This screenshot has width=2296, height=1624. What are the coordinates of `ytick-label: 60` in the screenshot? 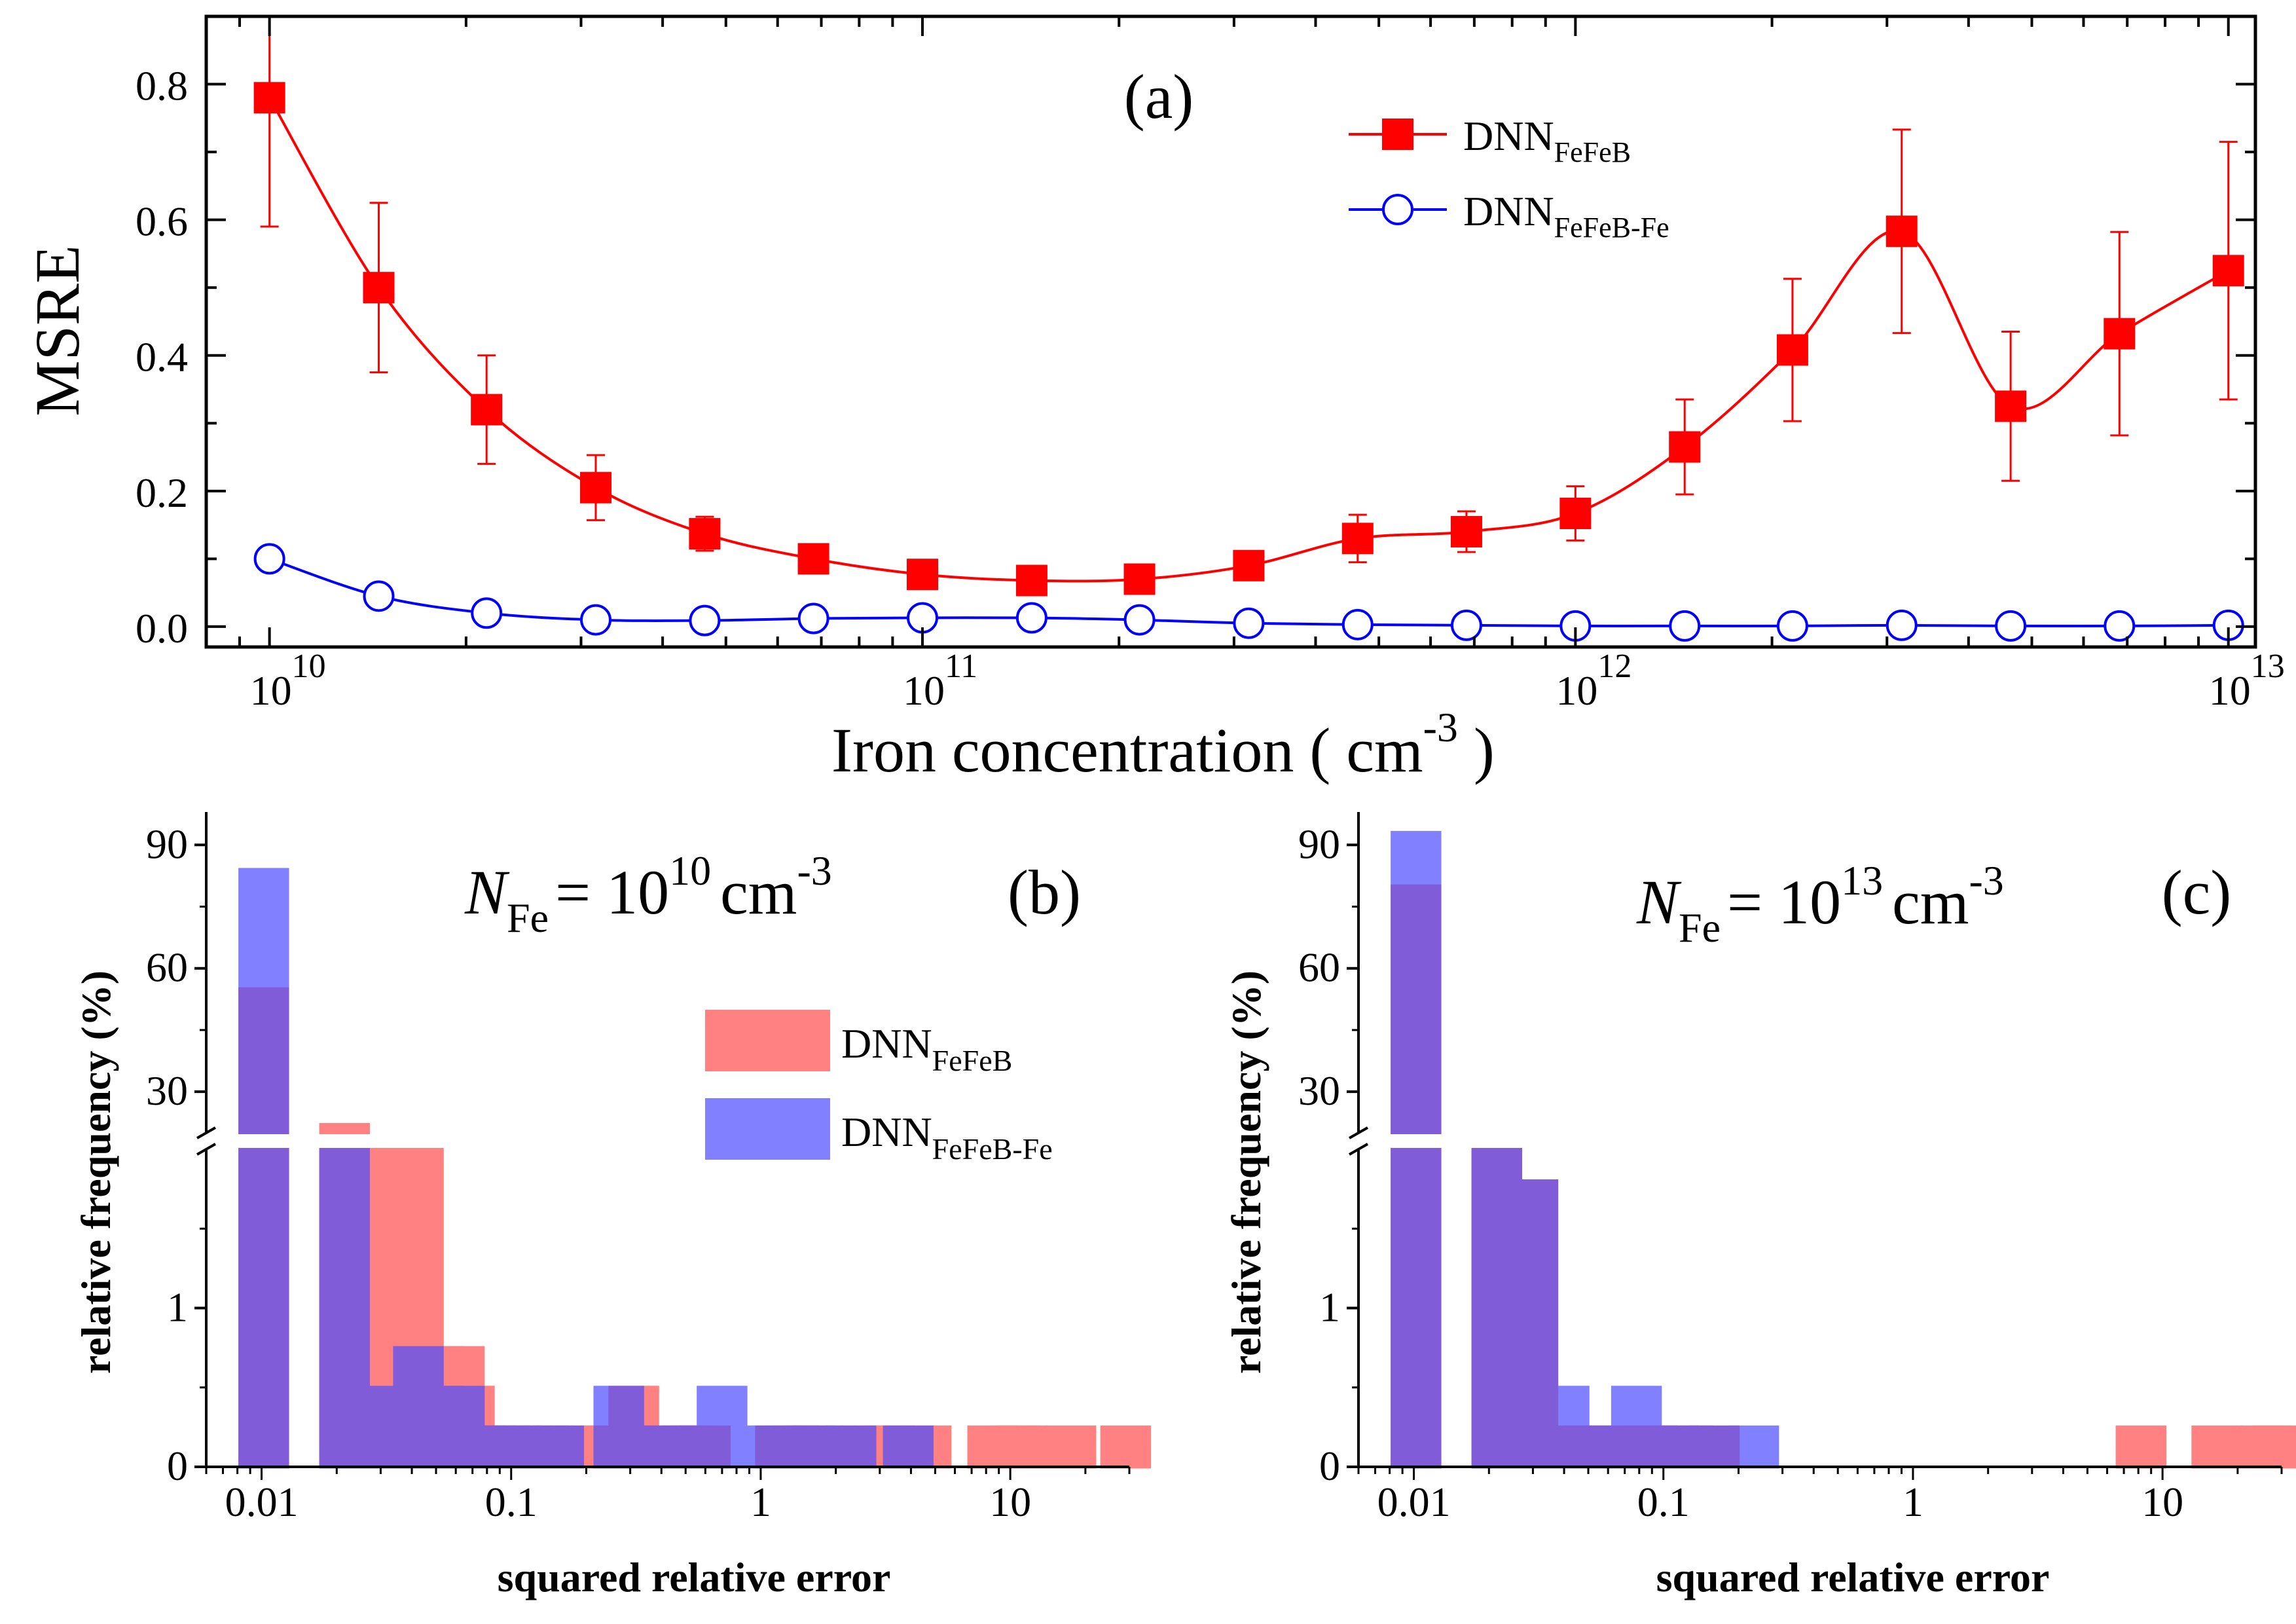 It's located at (167, 967).